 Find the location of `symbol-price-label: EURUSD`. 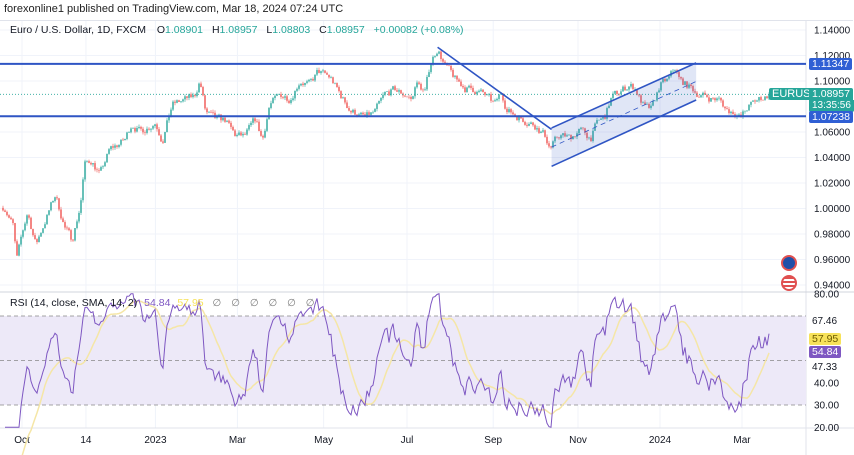

symbol-price-label: EURUSD is located at coordinates (795, 94).